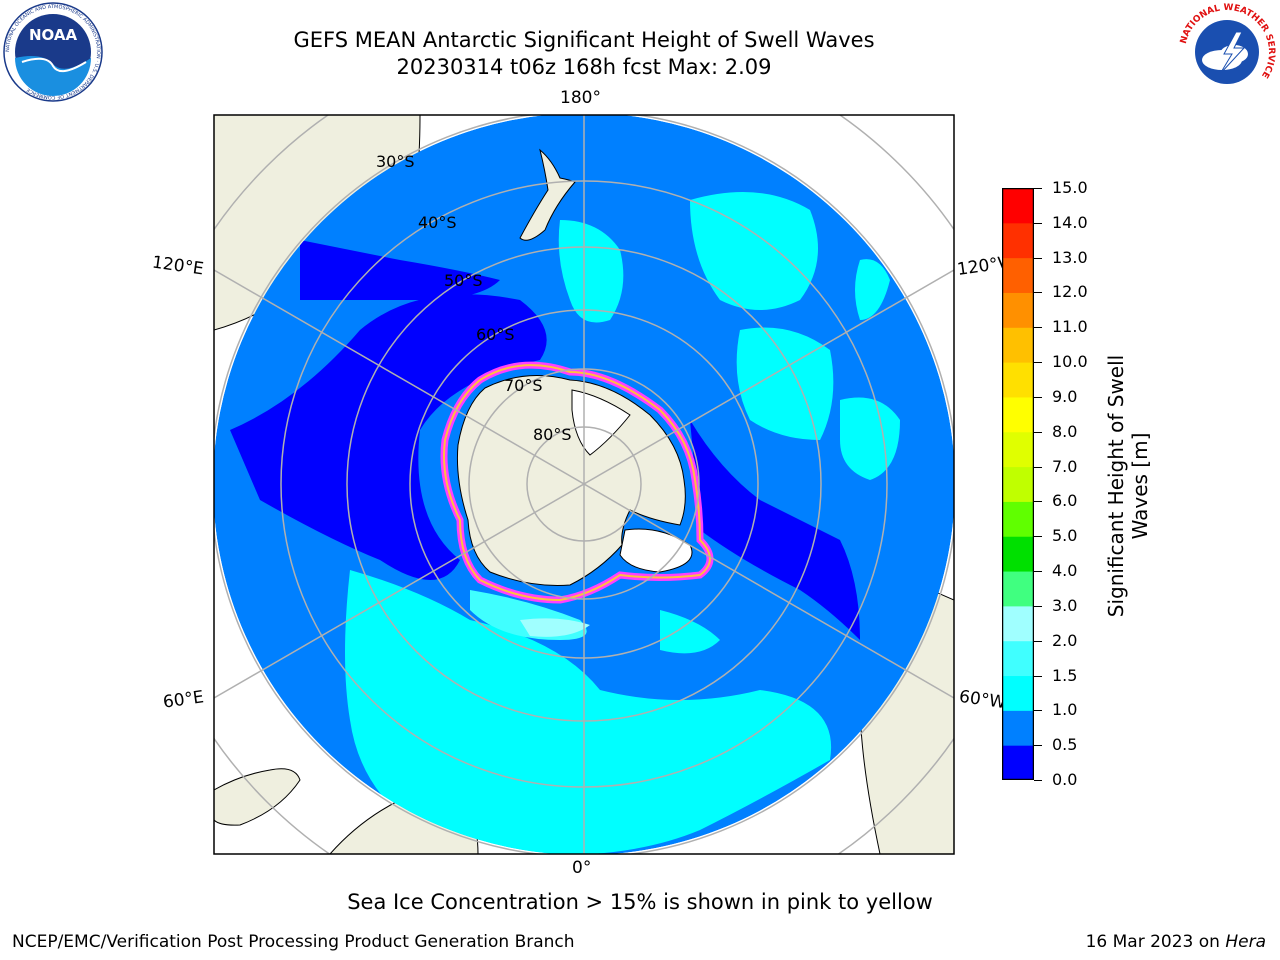 This screenshot has height=960, width=1280. I want to click on colorbar-tick-label: 5.0, so click(1065, 536).